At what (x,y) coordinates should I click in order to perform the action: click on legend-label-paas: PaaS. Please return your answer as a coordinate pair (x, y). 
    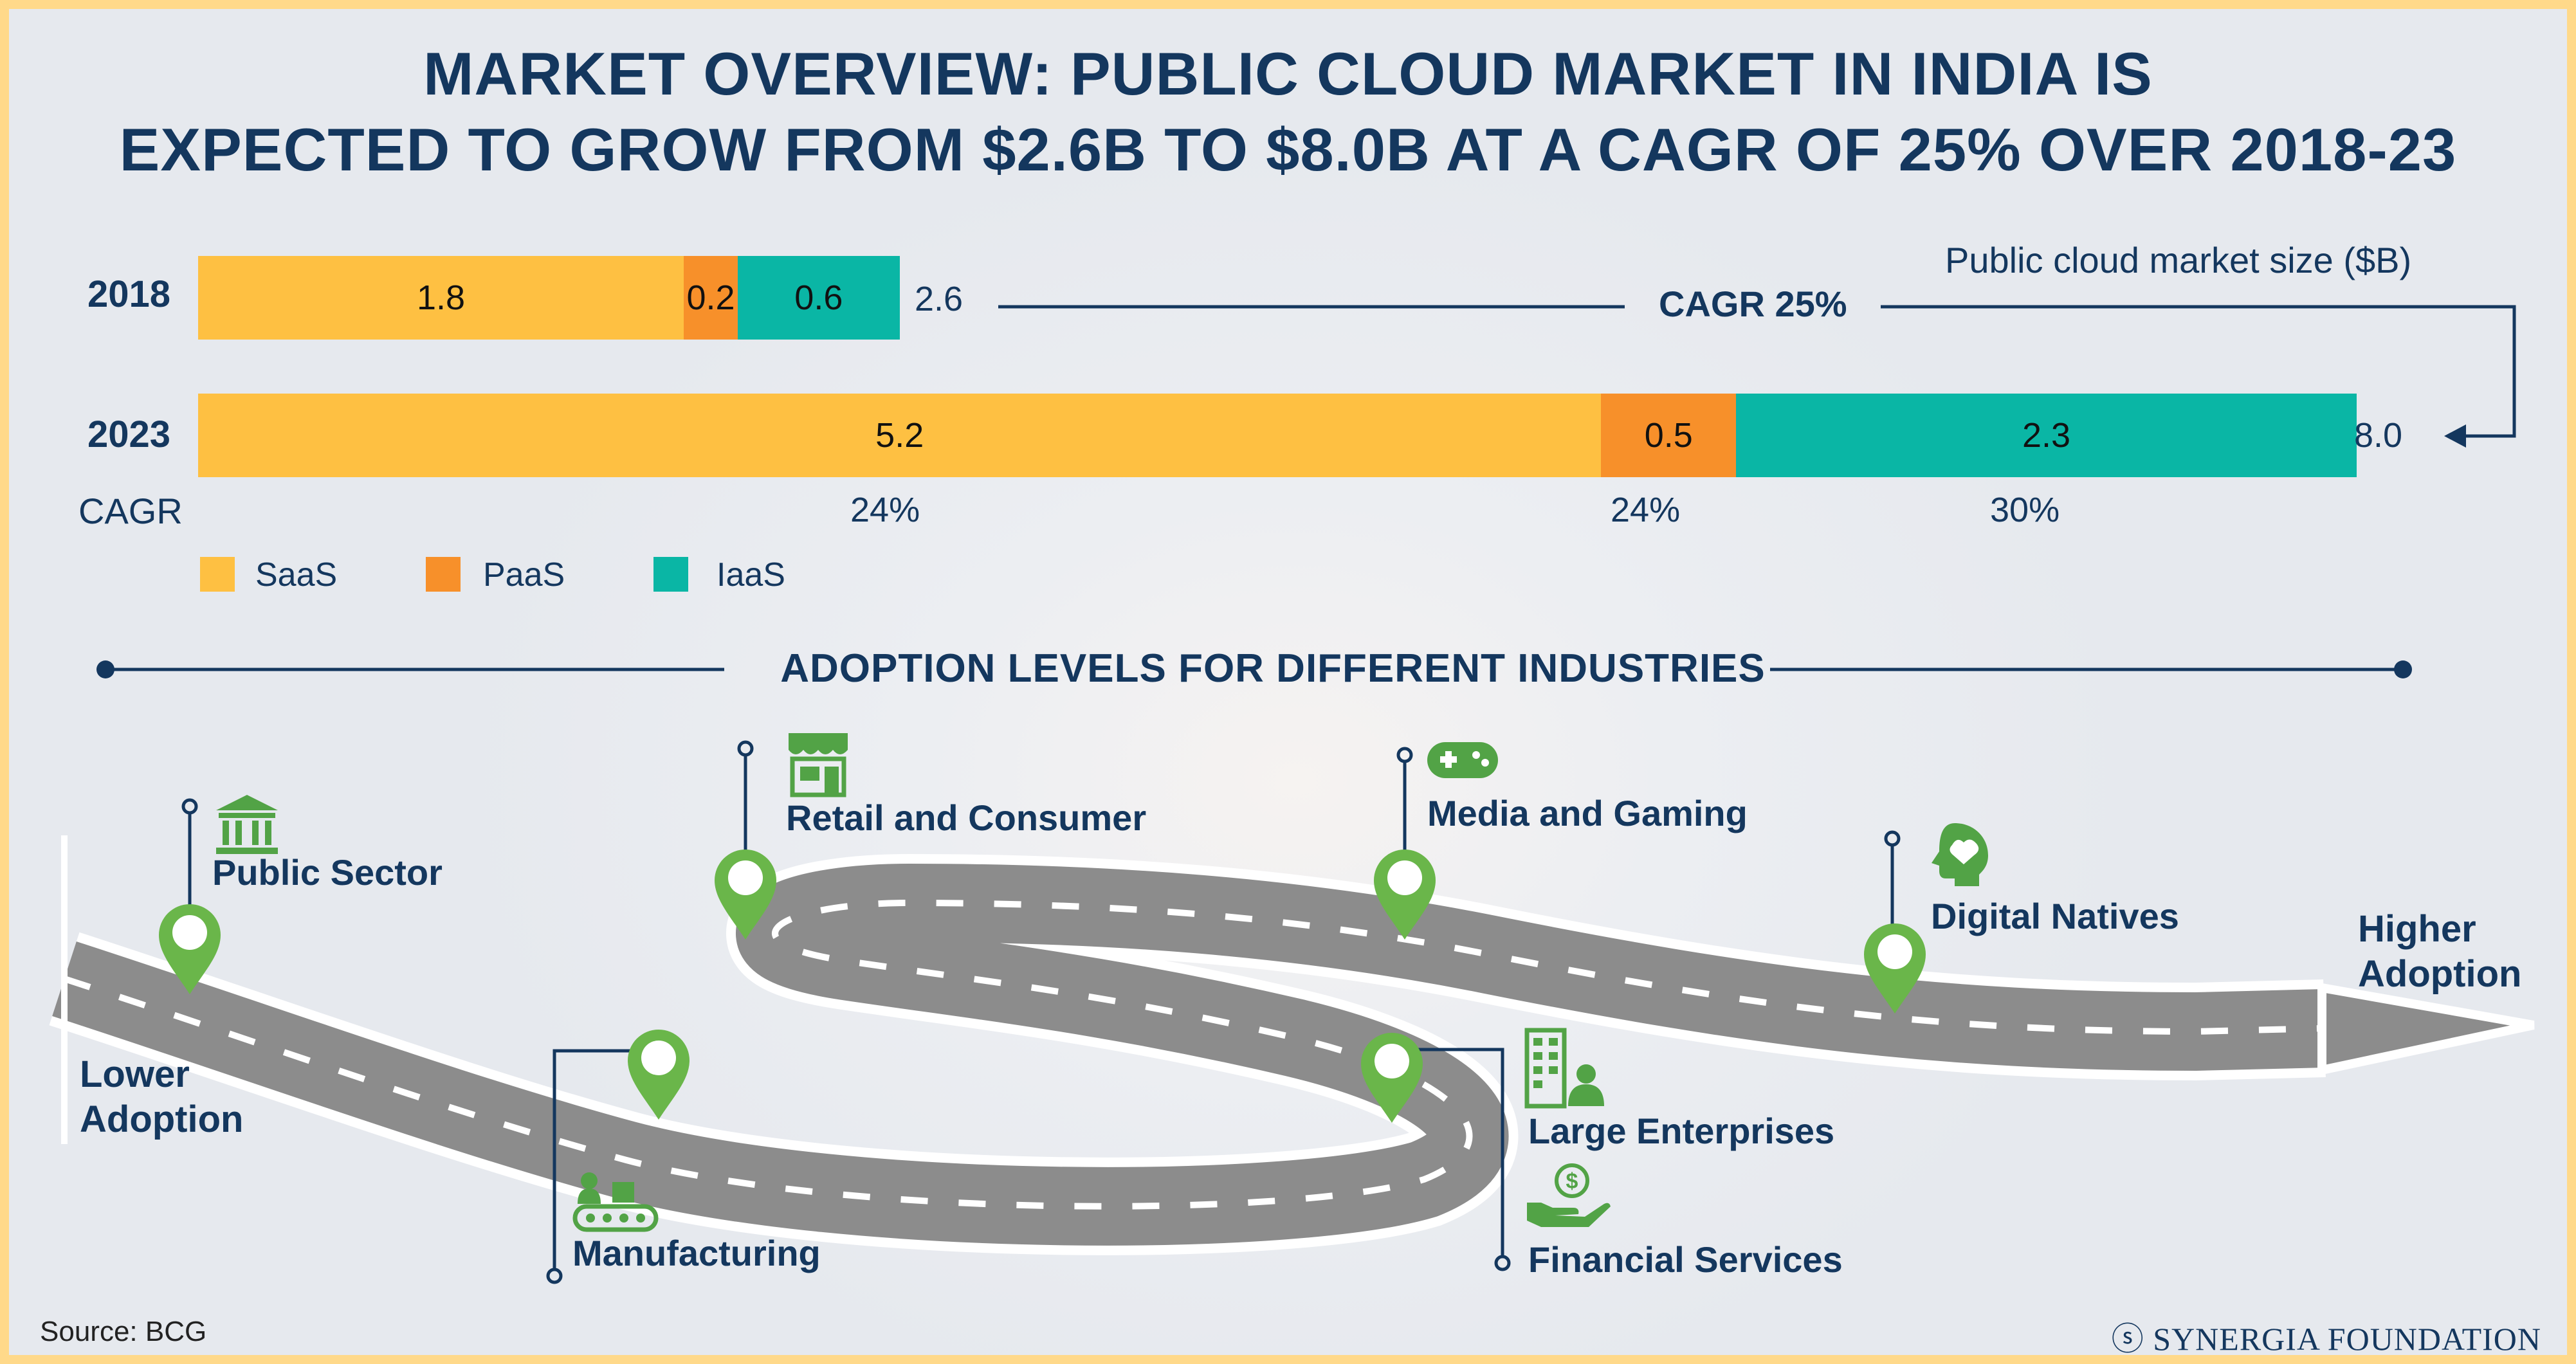
    Looking at the image, I should click on (524, 575).